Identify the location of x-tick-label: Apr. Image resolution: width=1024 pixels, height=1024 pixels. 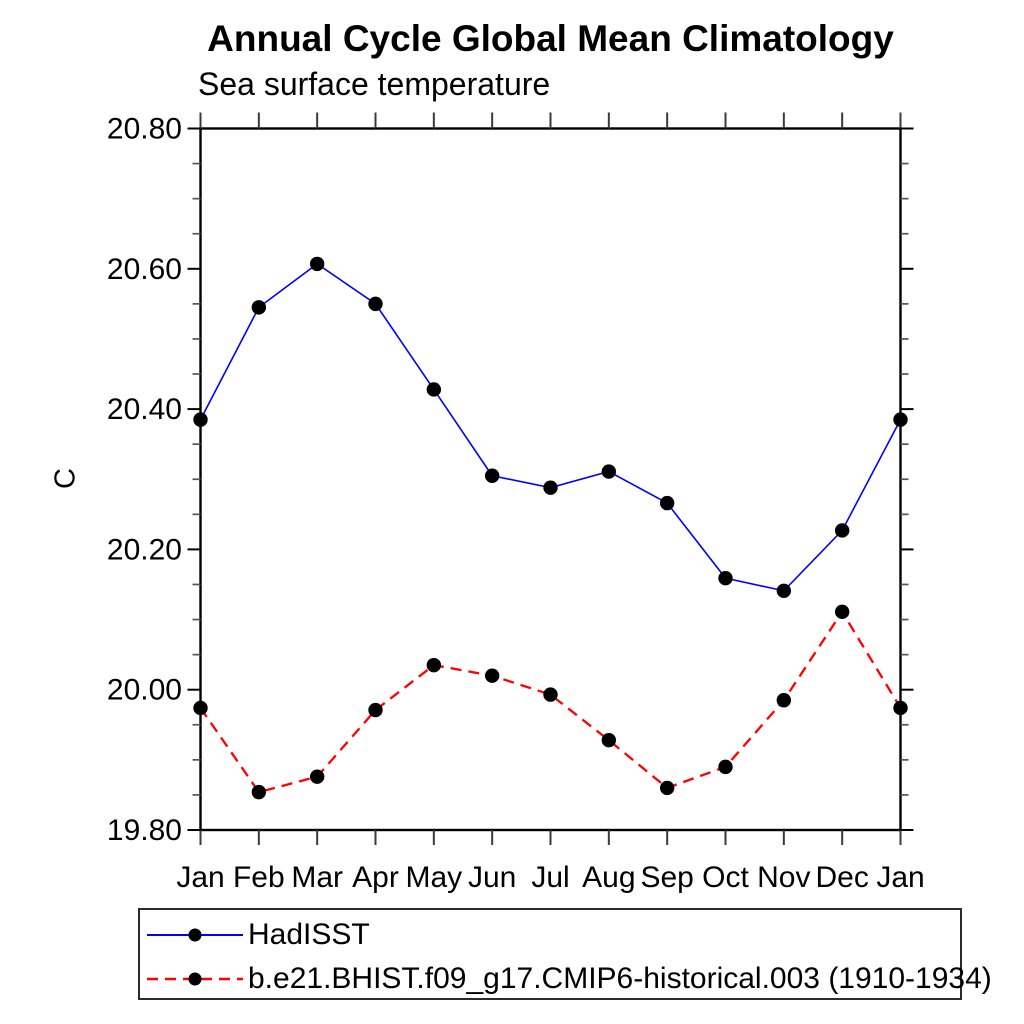
(375, 877).